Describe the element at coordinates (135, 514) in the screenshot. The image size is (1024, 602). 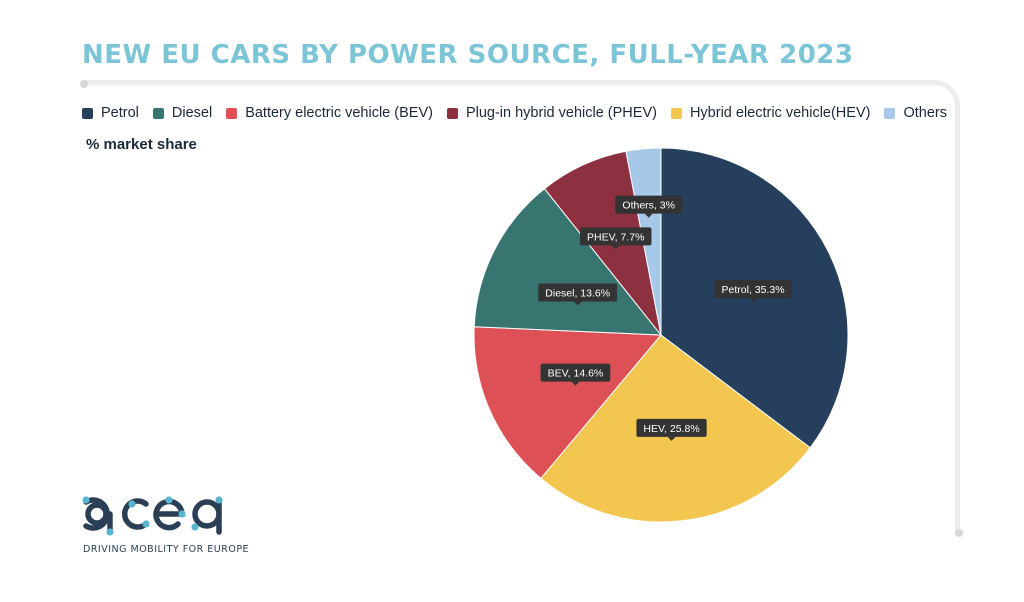
I see `logo-letter-c` at that location.